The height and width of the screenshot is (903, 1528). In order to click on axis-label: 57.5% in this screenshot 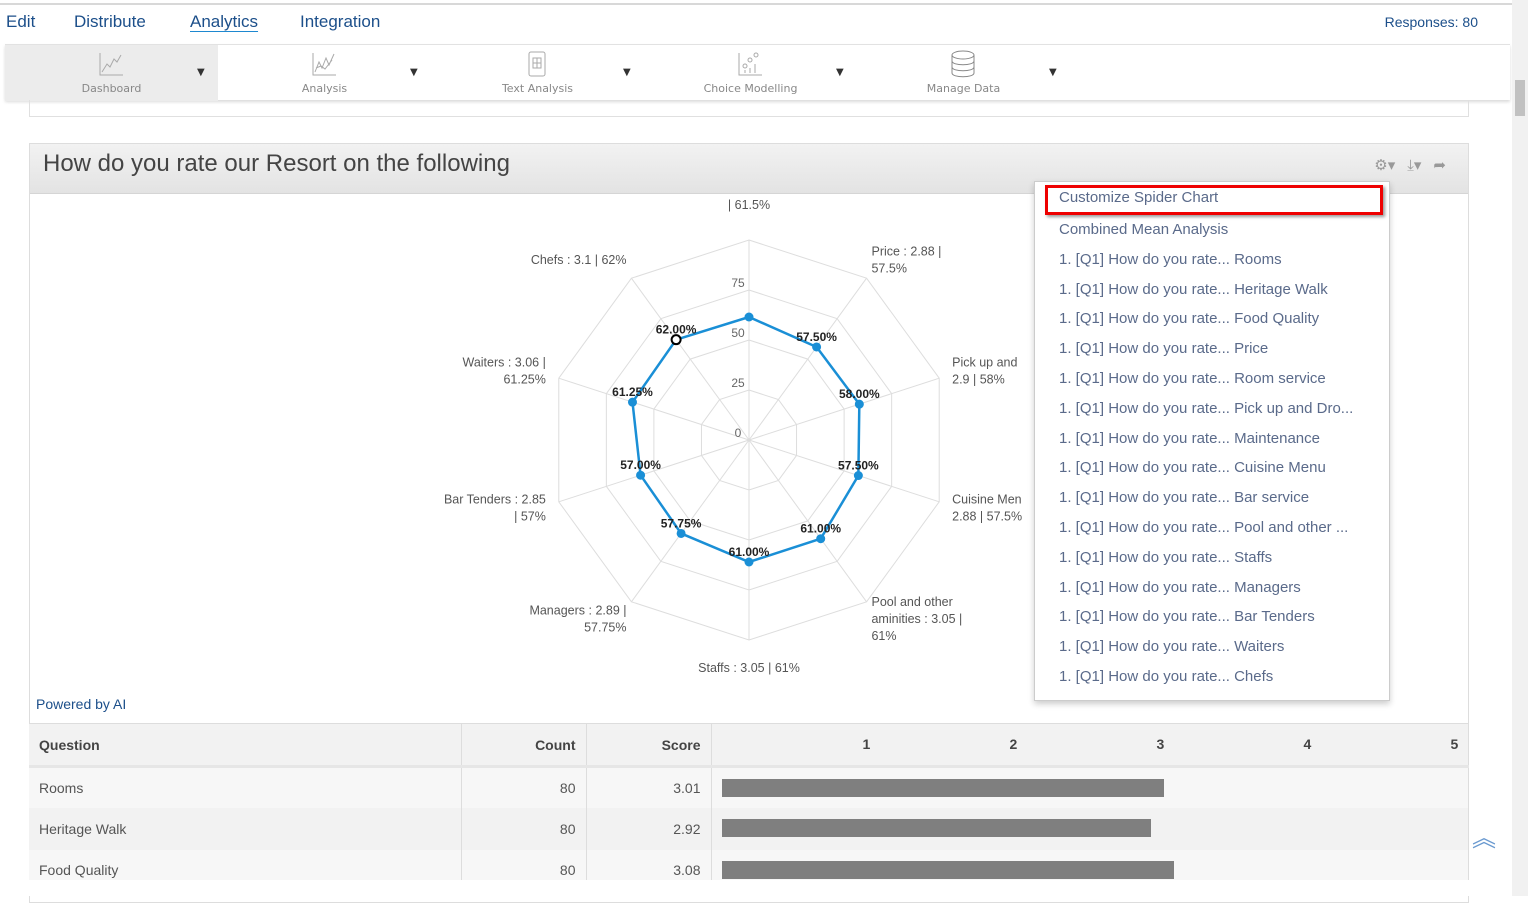, I will do `click(888, 268)`.